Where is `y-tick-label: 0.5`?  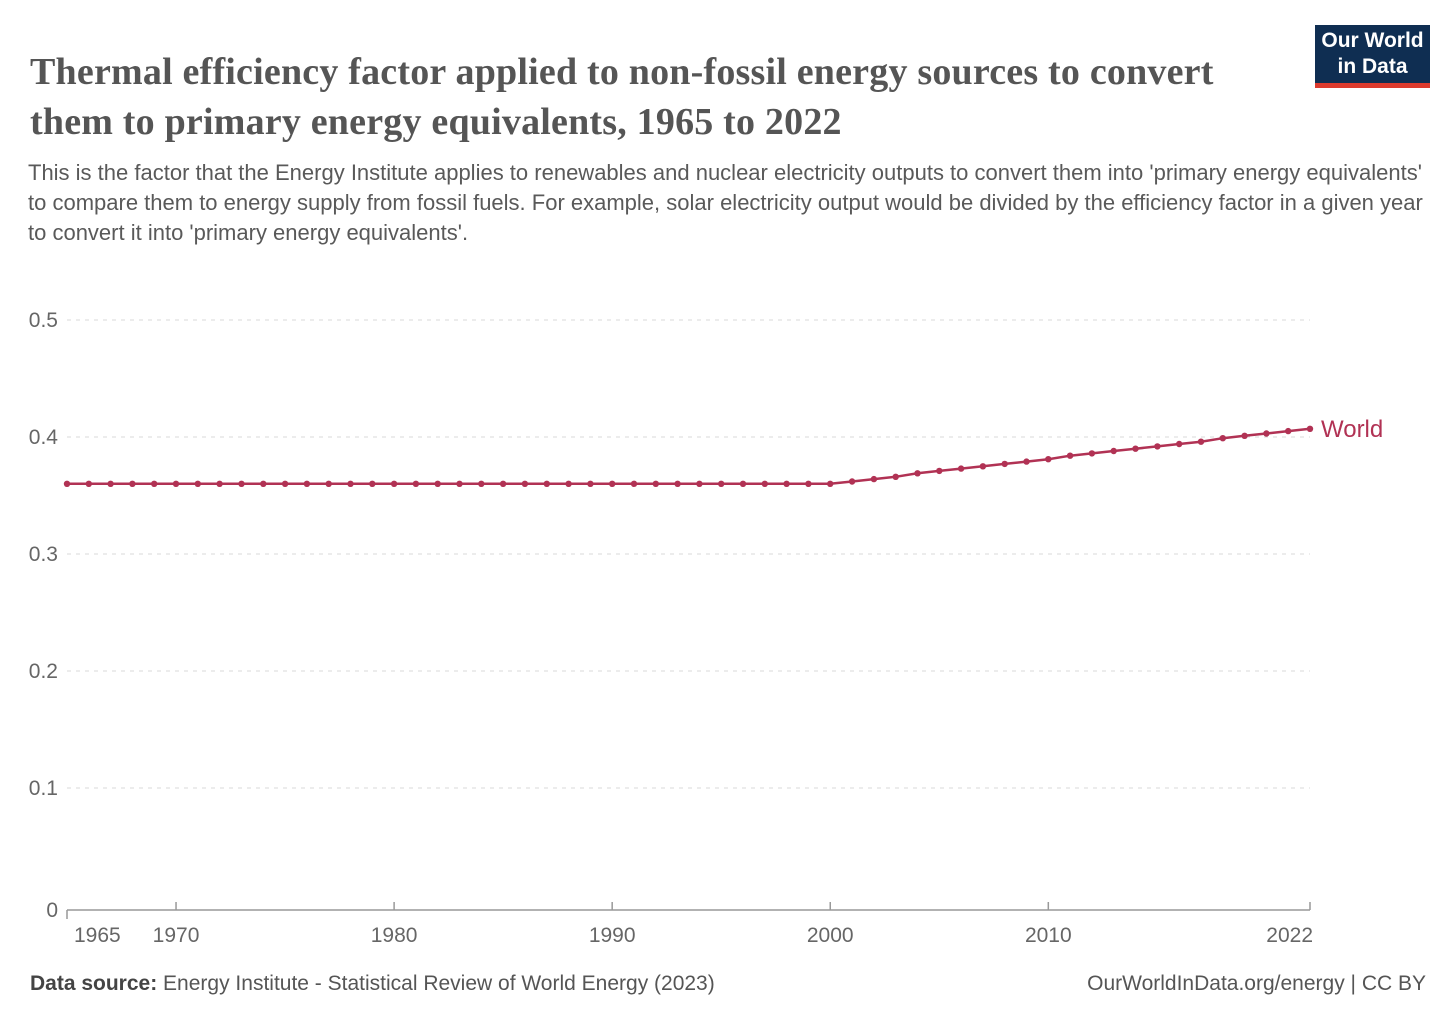 y-tick-label: 0.5 is located at coordinates (43, 320).